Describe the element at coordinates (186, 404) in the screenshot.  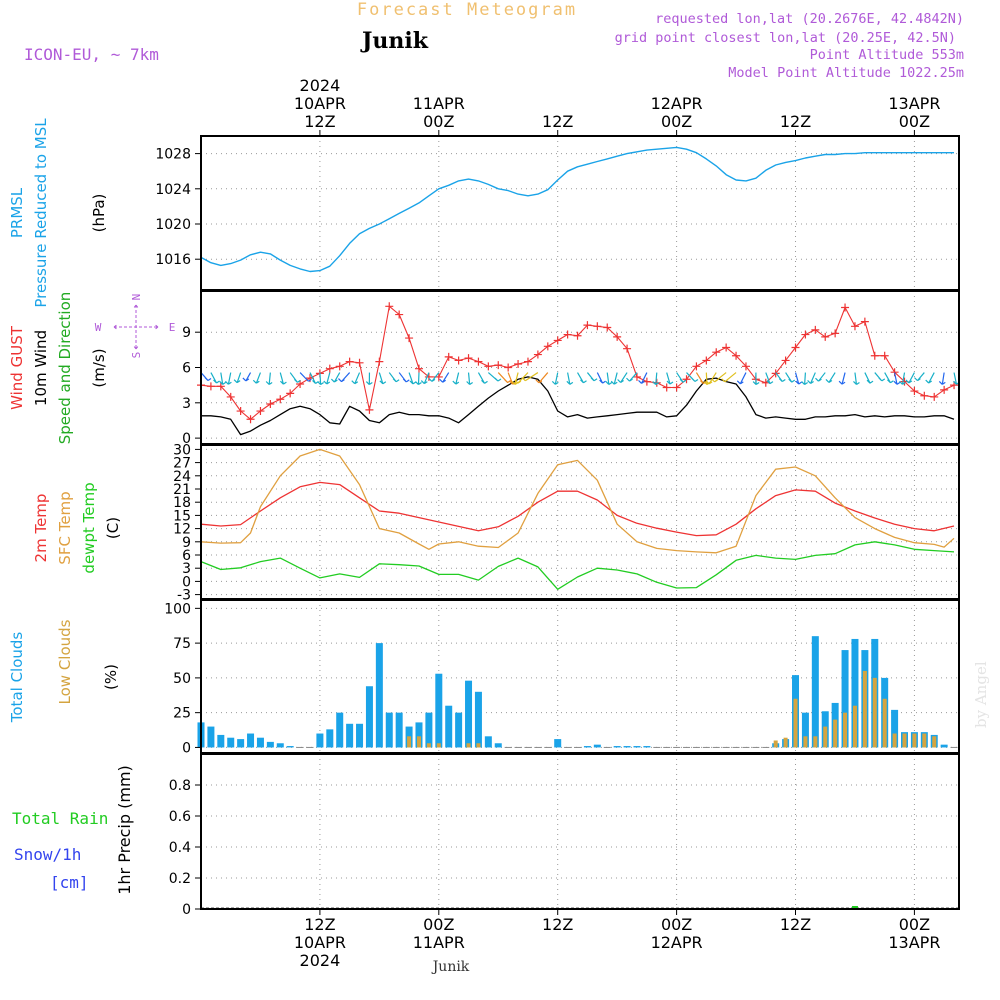
I see `y-tick-label: 3` at that location.